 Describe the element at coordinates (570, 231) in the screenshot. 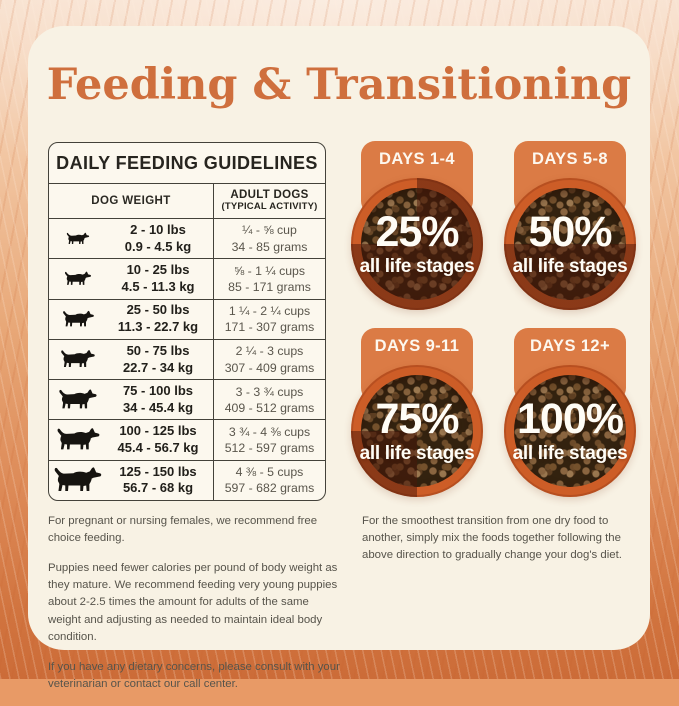

I see `mix-percent: 50%` at that location.